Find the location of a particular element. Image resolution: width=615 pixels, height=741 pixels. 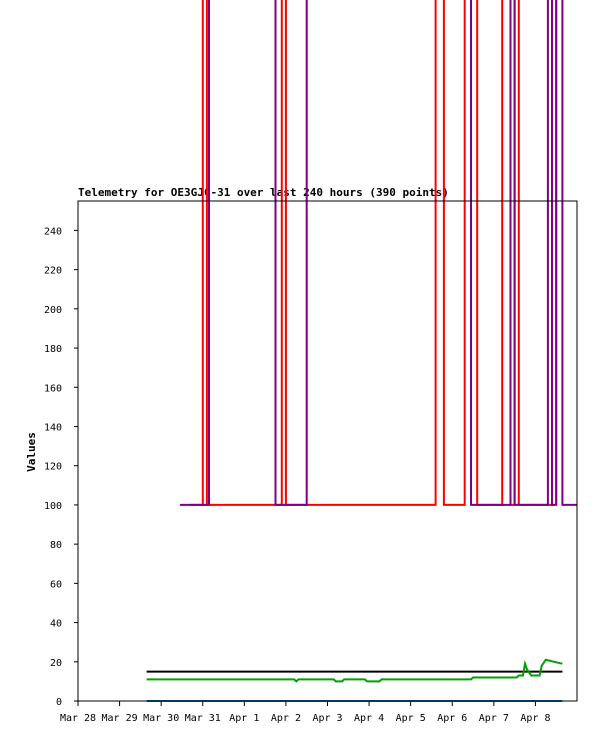

y-axis-label: Values is located at coordinates (31, 452).